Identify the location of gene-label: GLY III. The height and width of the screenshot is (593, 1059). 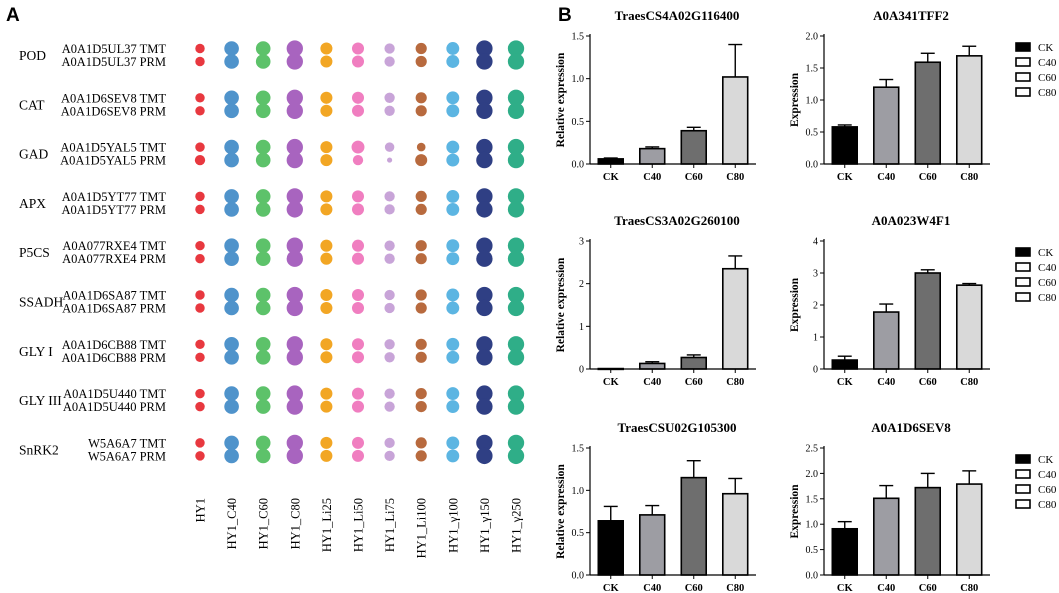
(40, 400).